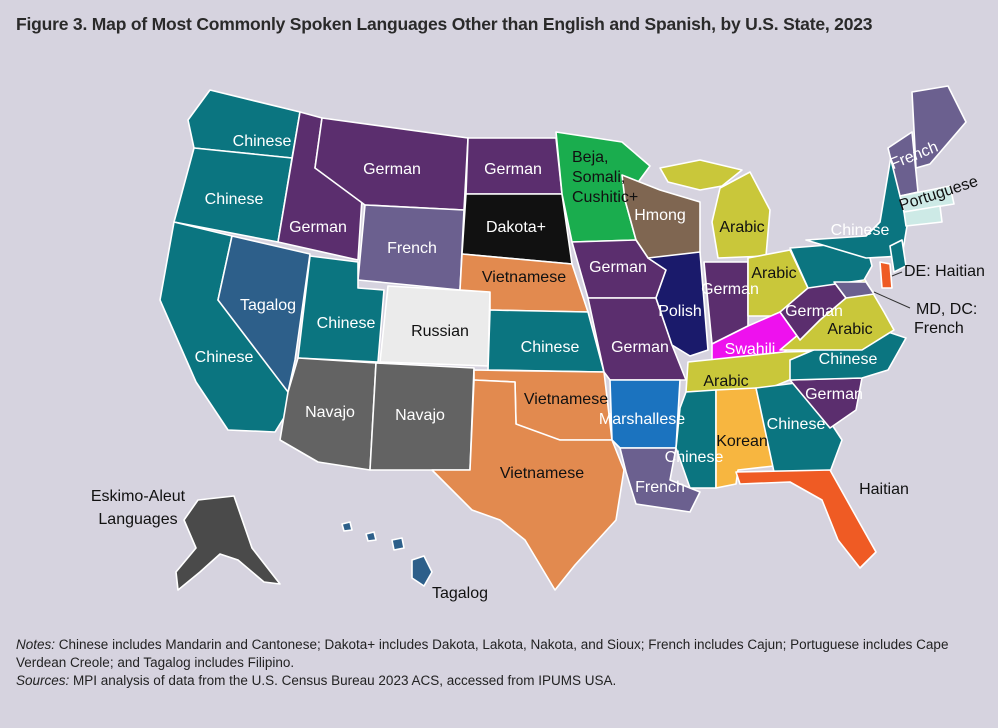 This screenshot has width=998, height=728. I want to click on label-arkansas: Marshallese, so click(642, 419).